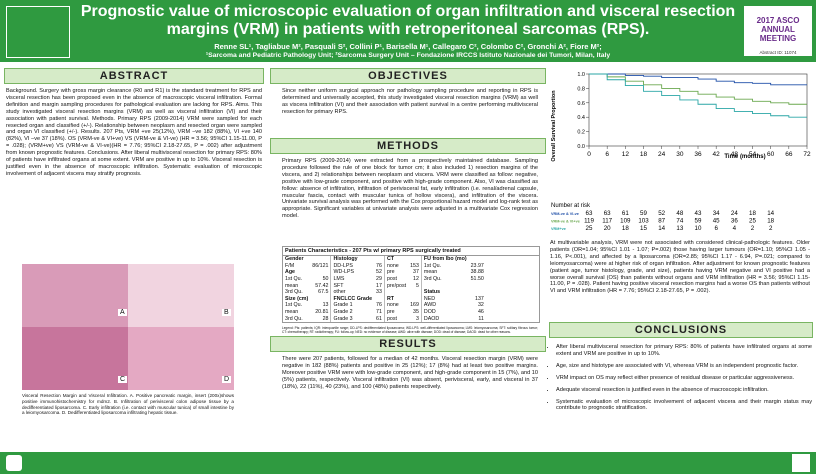 This screenshot has width=816, height=474. Describe the element at coordinates (408, 146) in the screenshot. I see `section-heading: METHODS` at that location.